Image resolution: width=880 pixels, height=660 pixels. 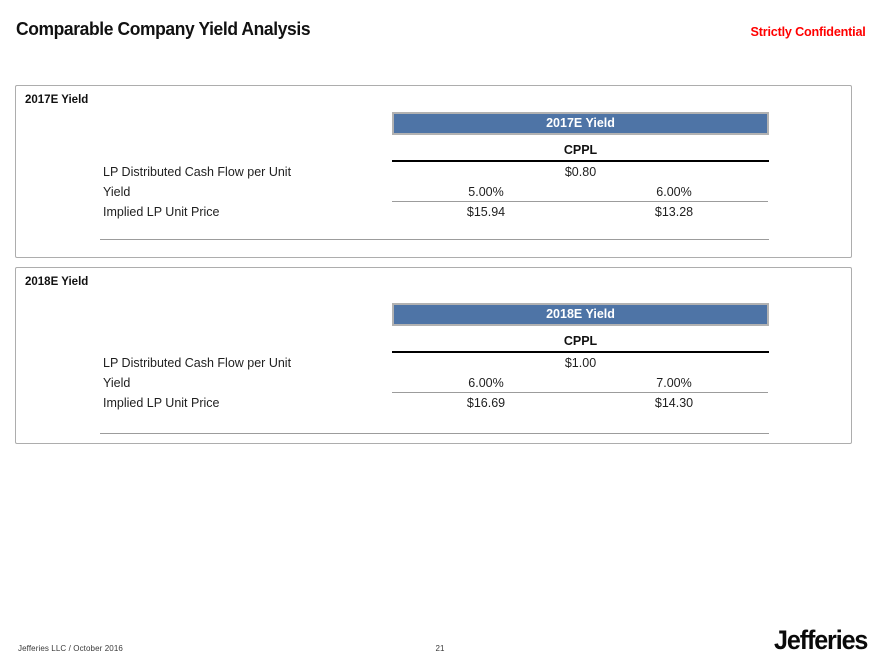 I want to click on row-value-low: 6.00%, so click(x=486, y=383).